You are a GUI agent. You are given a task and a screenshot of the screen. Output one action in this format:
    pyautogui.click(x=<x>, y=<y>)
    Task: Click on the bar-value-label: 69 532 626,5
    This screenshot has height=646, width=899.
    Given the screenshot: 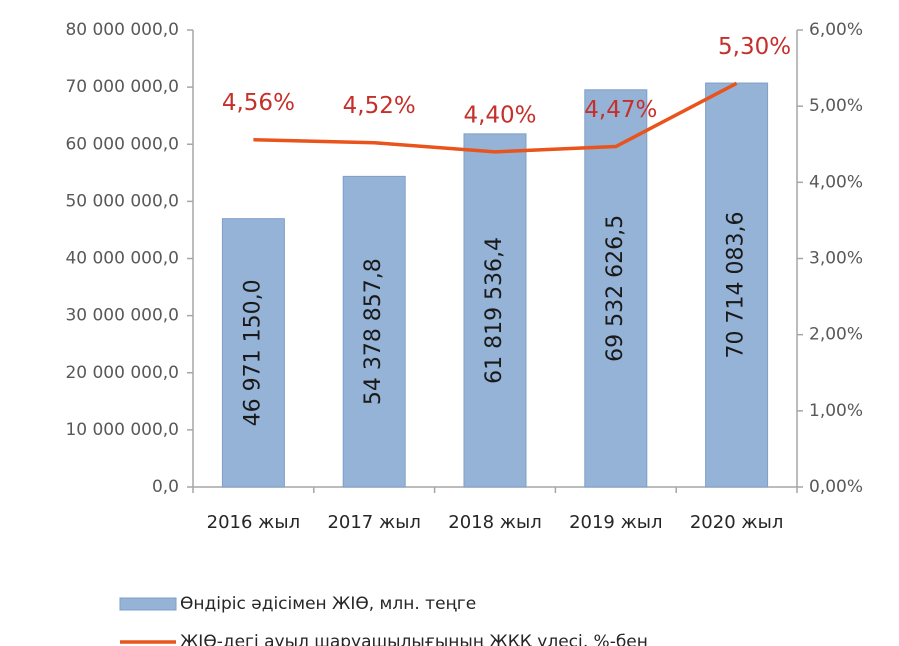 What is the action you would take?
    pyautogui.click(x=615, y=288)
    